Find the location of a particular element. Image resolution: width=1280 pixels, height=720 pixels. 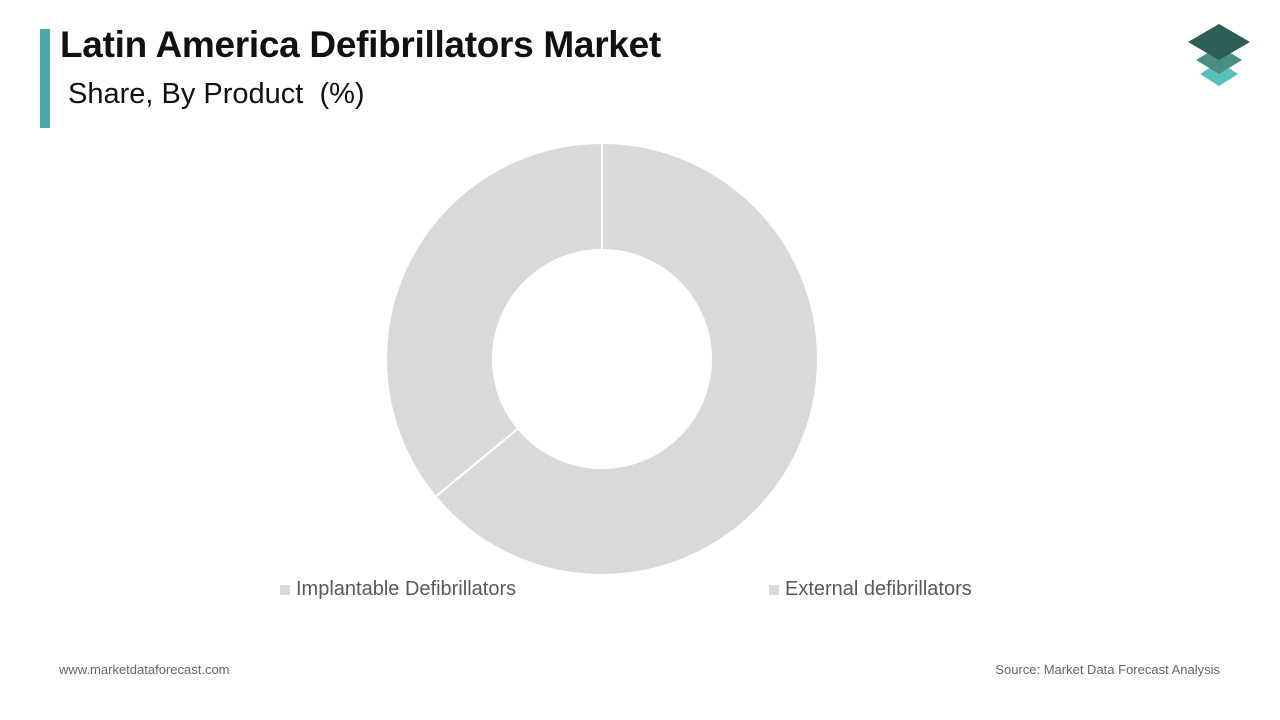

logo-layer-top is located at coordinates (1219, 42).